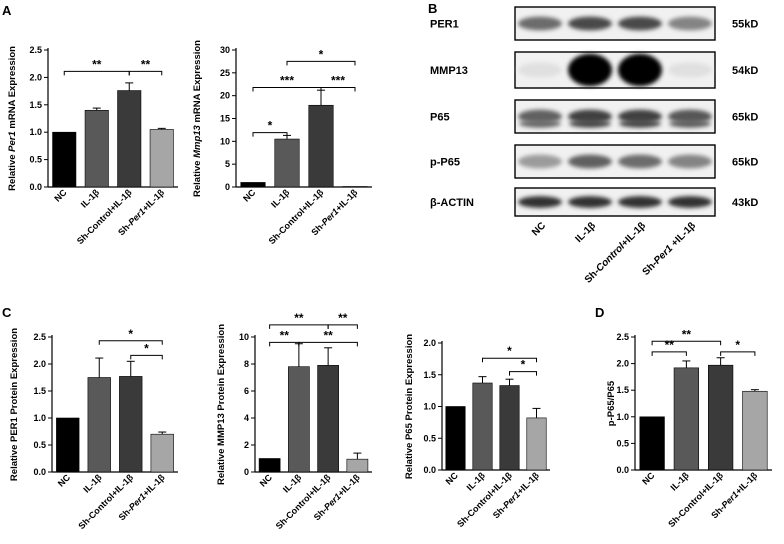 The height and width of the screenshot is (544, 784). Describe the element at coordinates (539, 229) in the screenshot. I see `blot-lane-label: NC` at that location.